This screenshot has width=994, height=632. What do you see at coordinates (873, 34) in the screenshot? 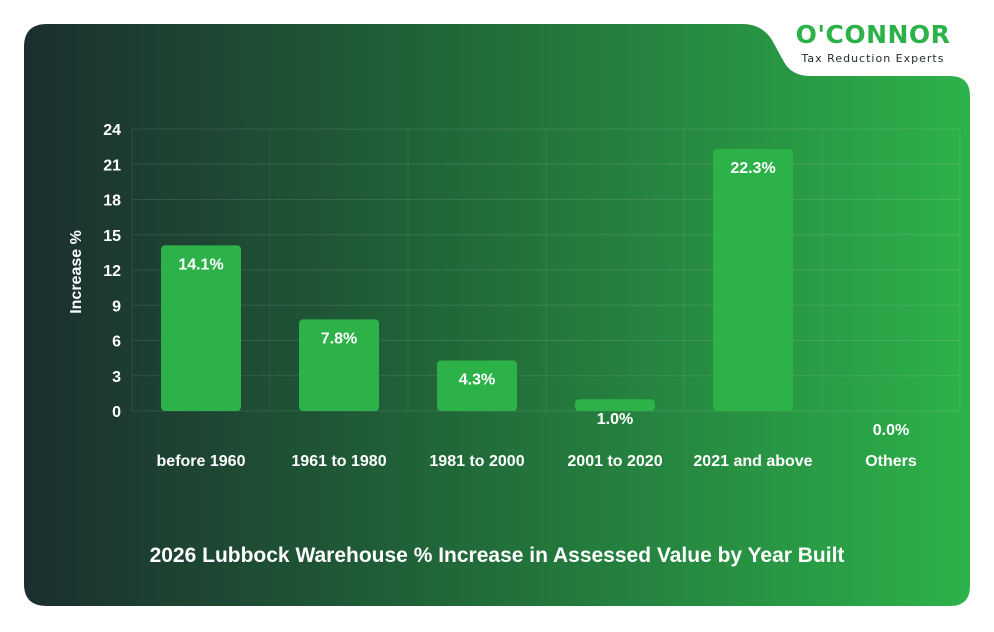
I see `brand-name: O'CONNOR` at bounding box center [873, 34].